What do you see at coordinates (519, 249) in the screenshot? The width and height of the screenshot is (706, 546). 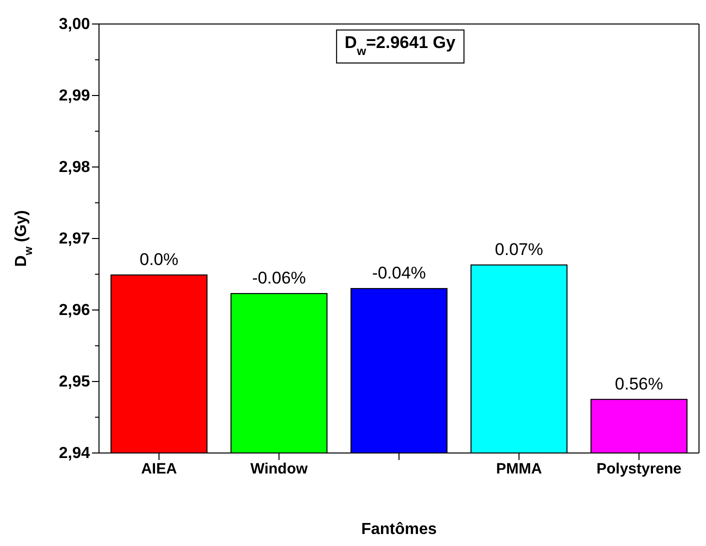 I see `annotation: 0.07%` at bounding box center [519, 249].